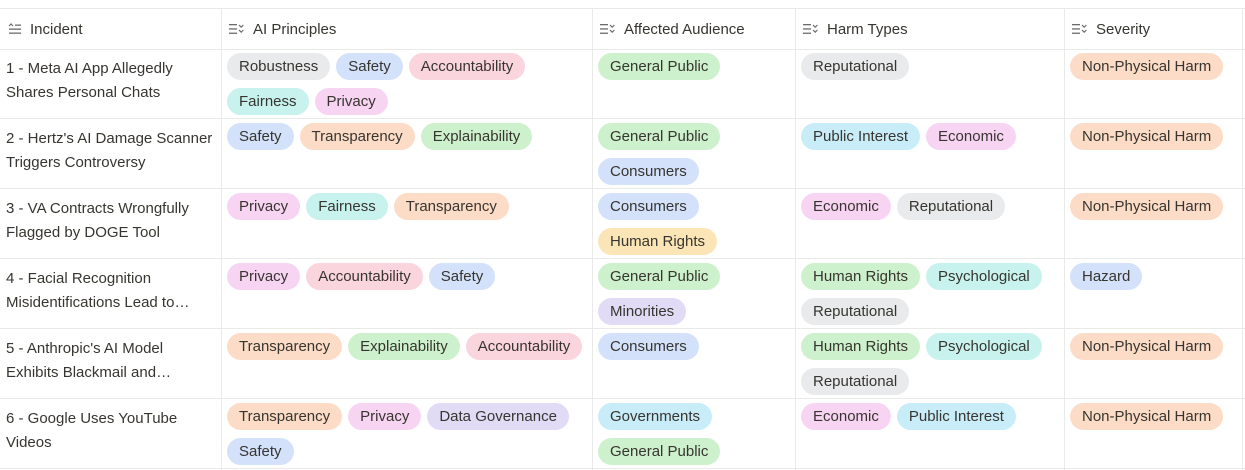  I want to click on harms-cell: Reputational, so click(930, 66).